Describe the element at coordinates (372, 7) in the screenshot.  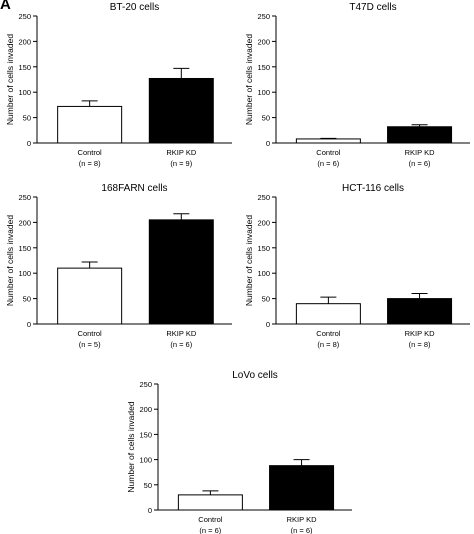
I see `chart-title: T47D cells` at that location.